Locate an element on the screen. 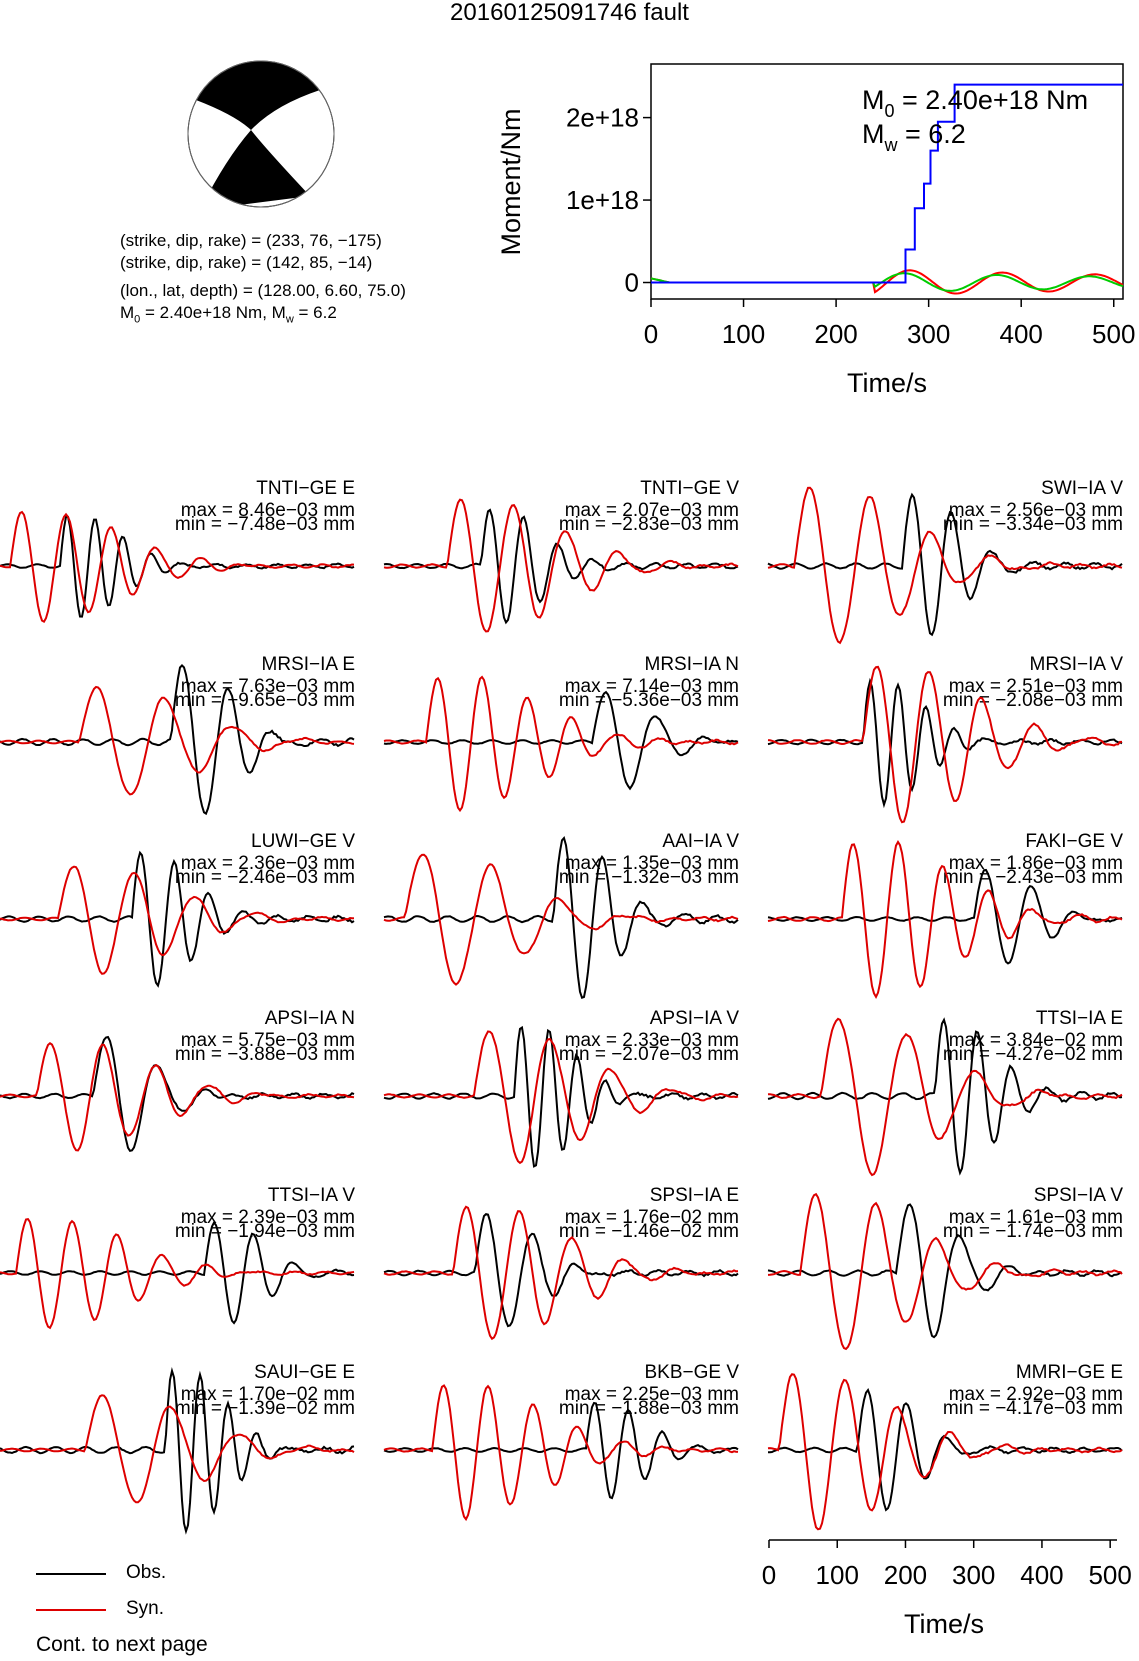 The image size is (1139, 1661). max-amplitude: max = 2.36e−03 mm is located at coordinates (268, 863).